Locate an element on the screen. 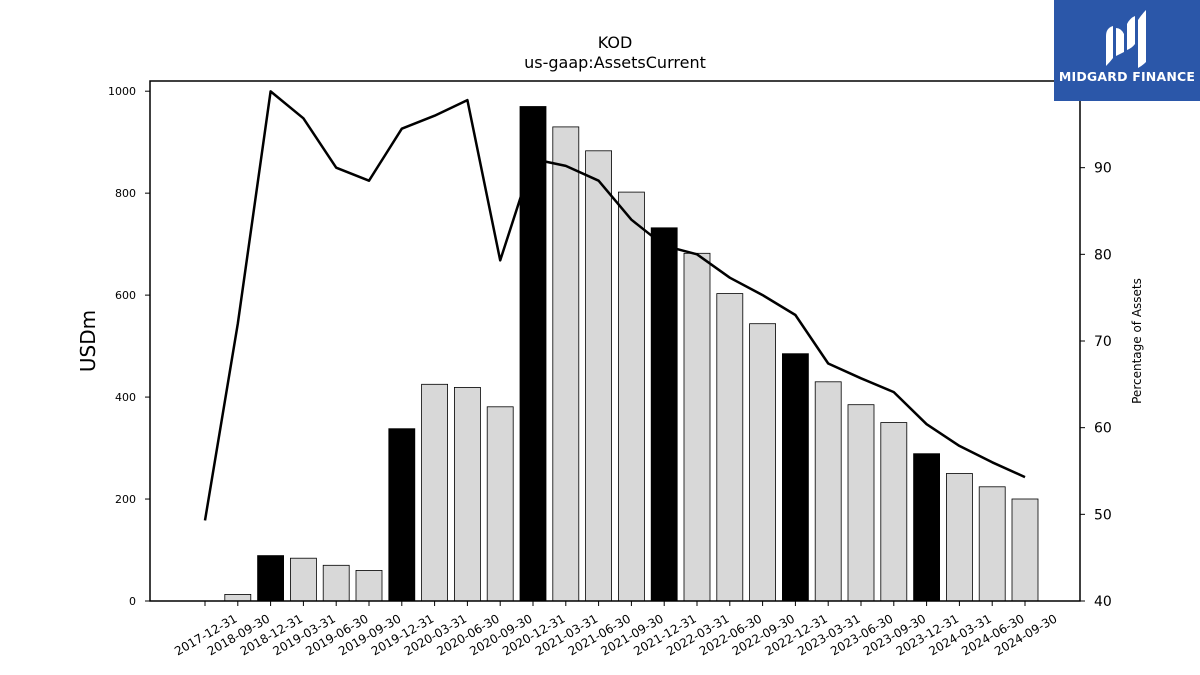 This screenshot has height=675, width=1200. midgard-finance-logo: MIDGARD FINANCE is located at coordinates (1127, 50).